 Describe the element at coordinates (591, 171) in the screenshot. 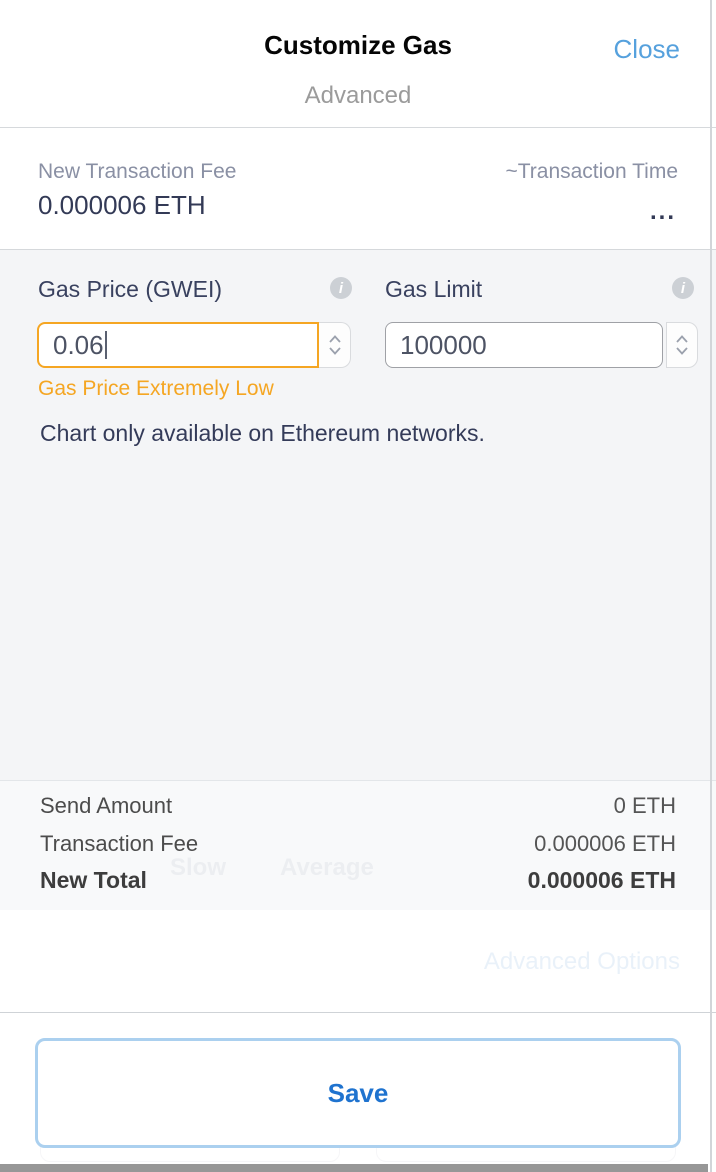

I see `transaction-time-label: ~Transaction Time` at that location.